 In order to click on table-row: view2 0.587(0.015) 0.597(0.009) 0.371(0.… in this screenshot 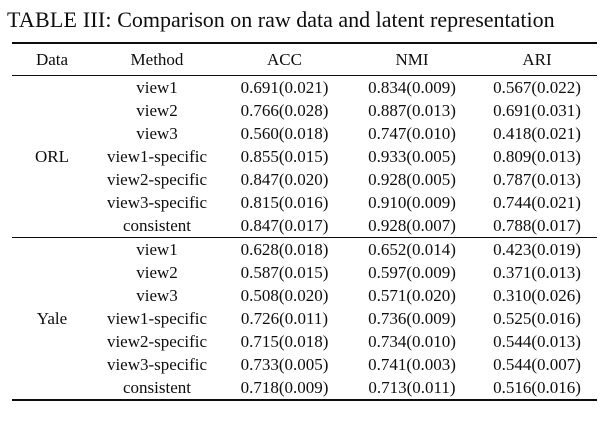, I will do `click(304, 272)`.